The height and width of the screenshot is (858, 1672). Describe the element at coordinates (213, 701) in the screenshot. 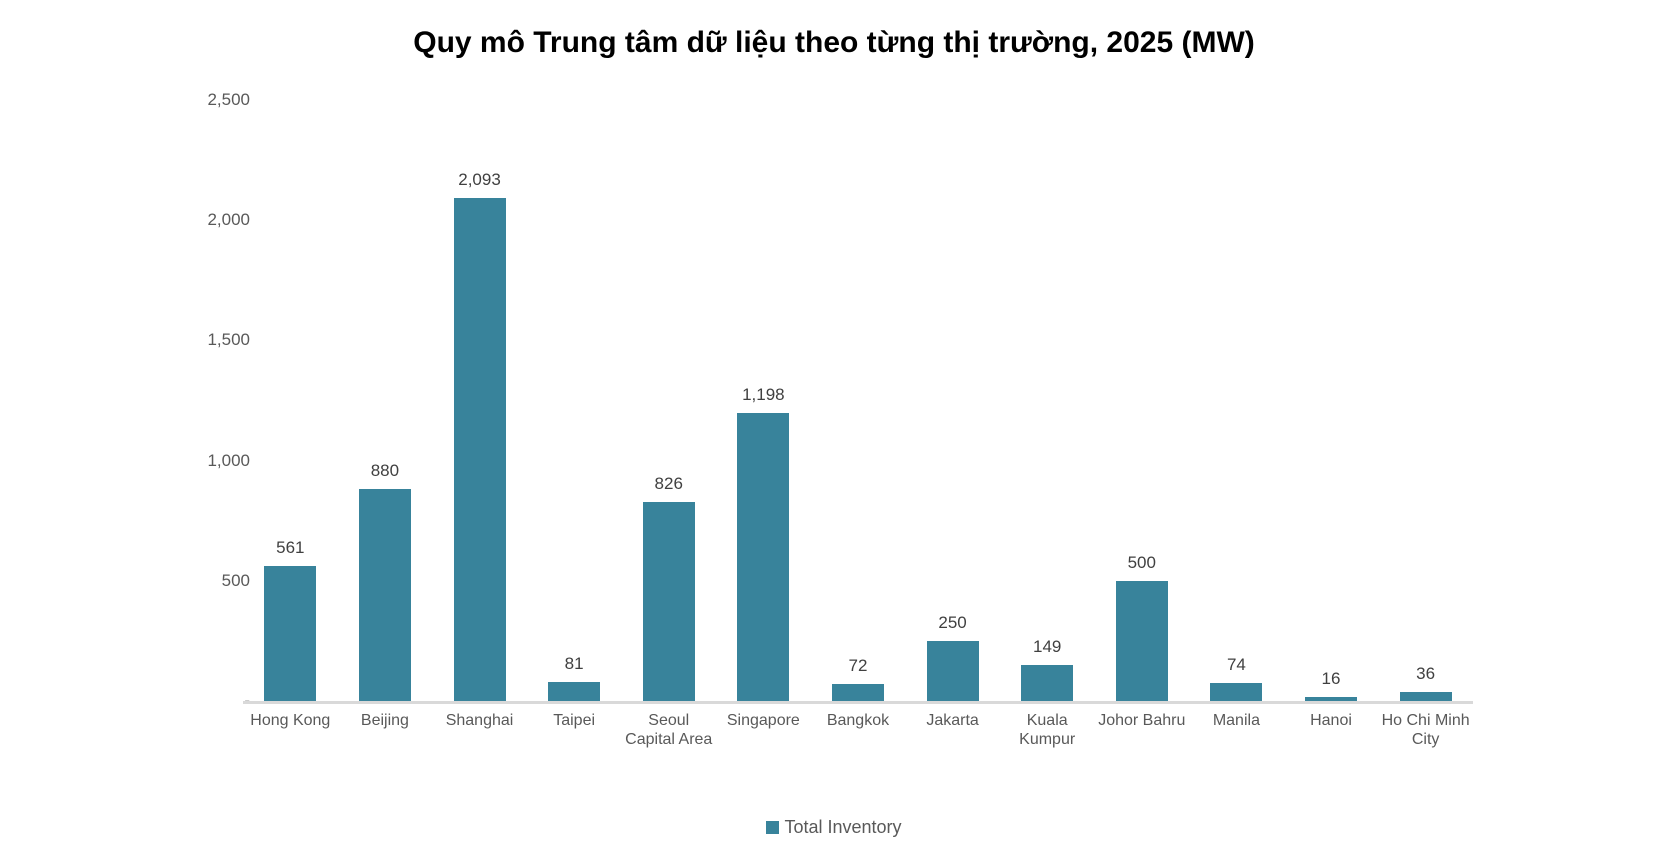

I see `y-tick-label: -` at that location.